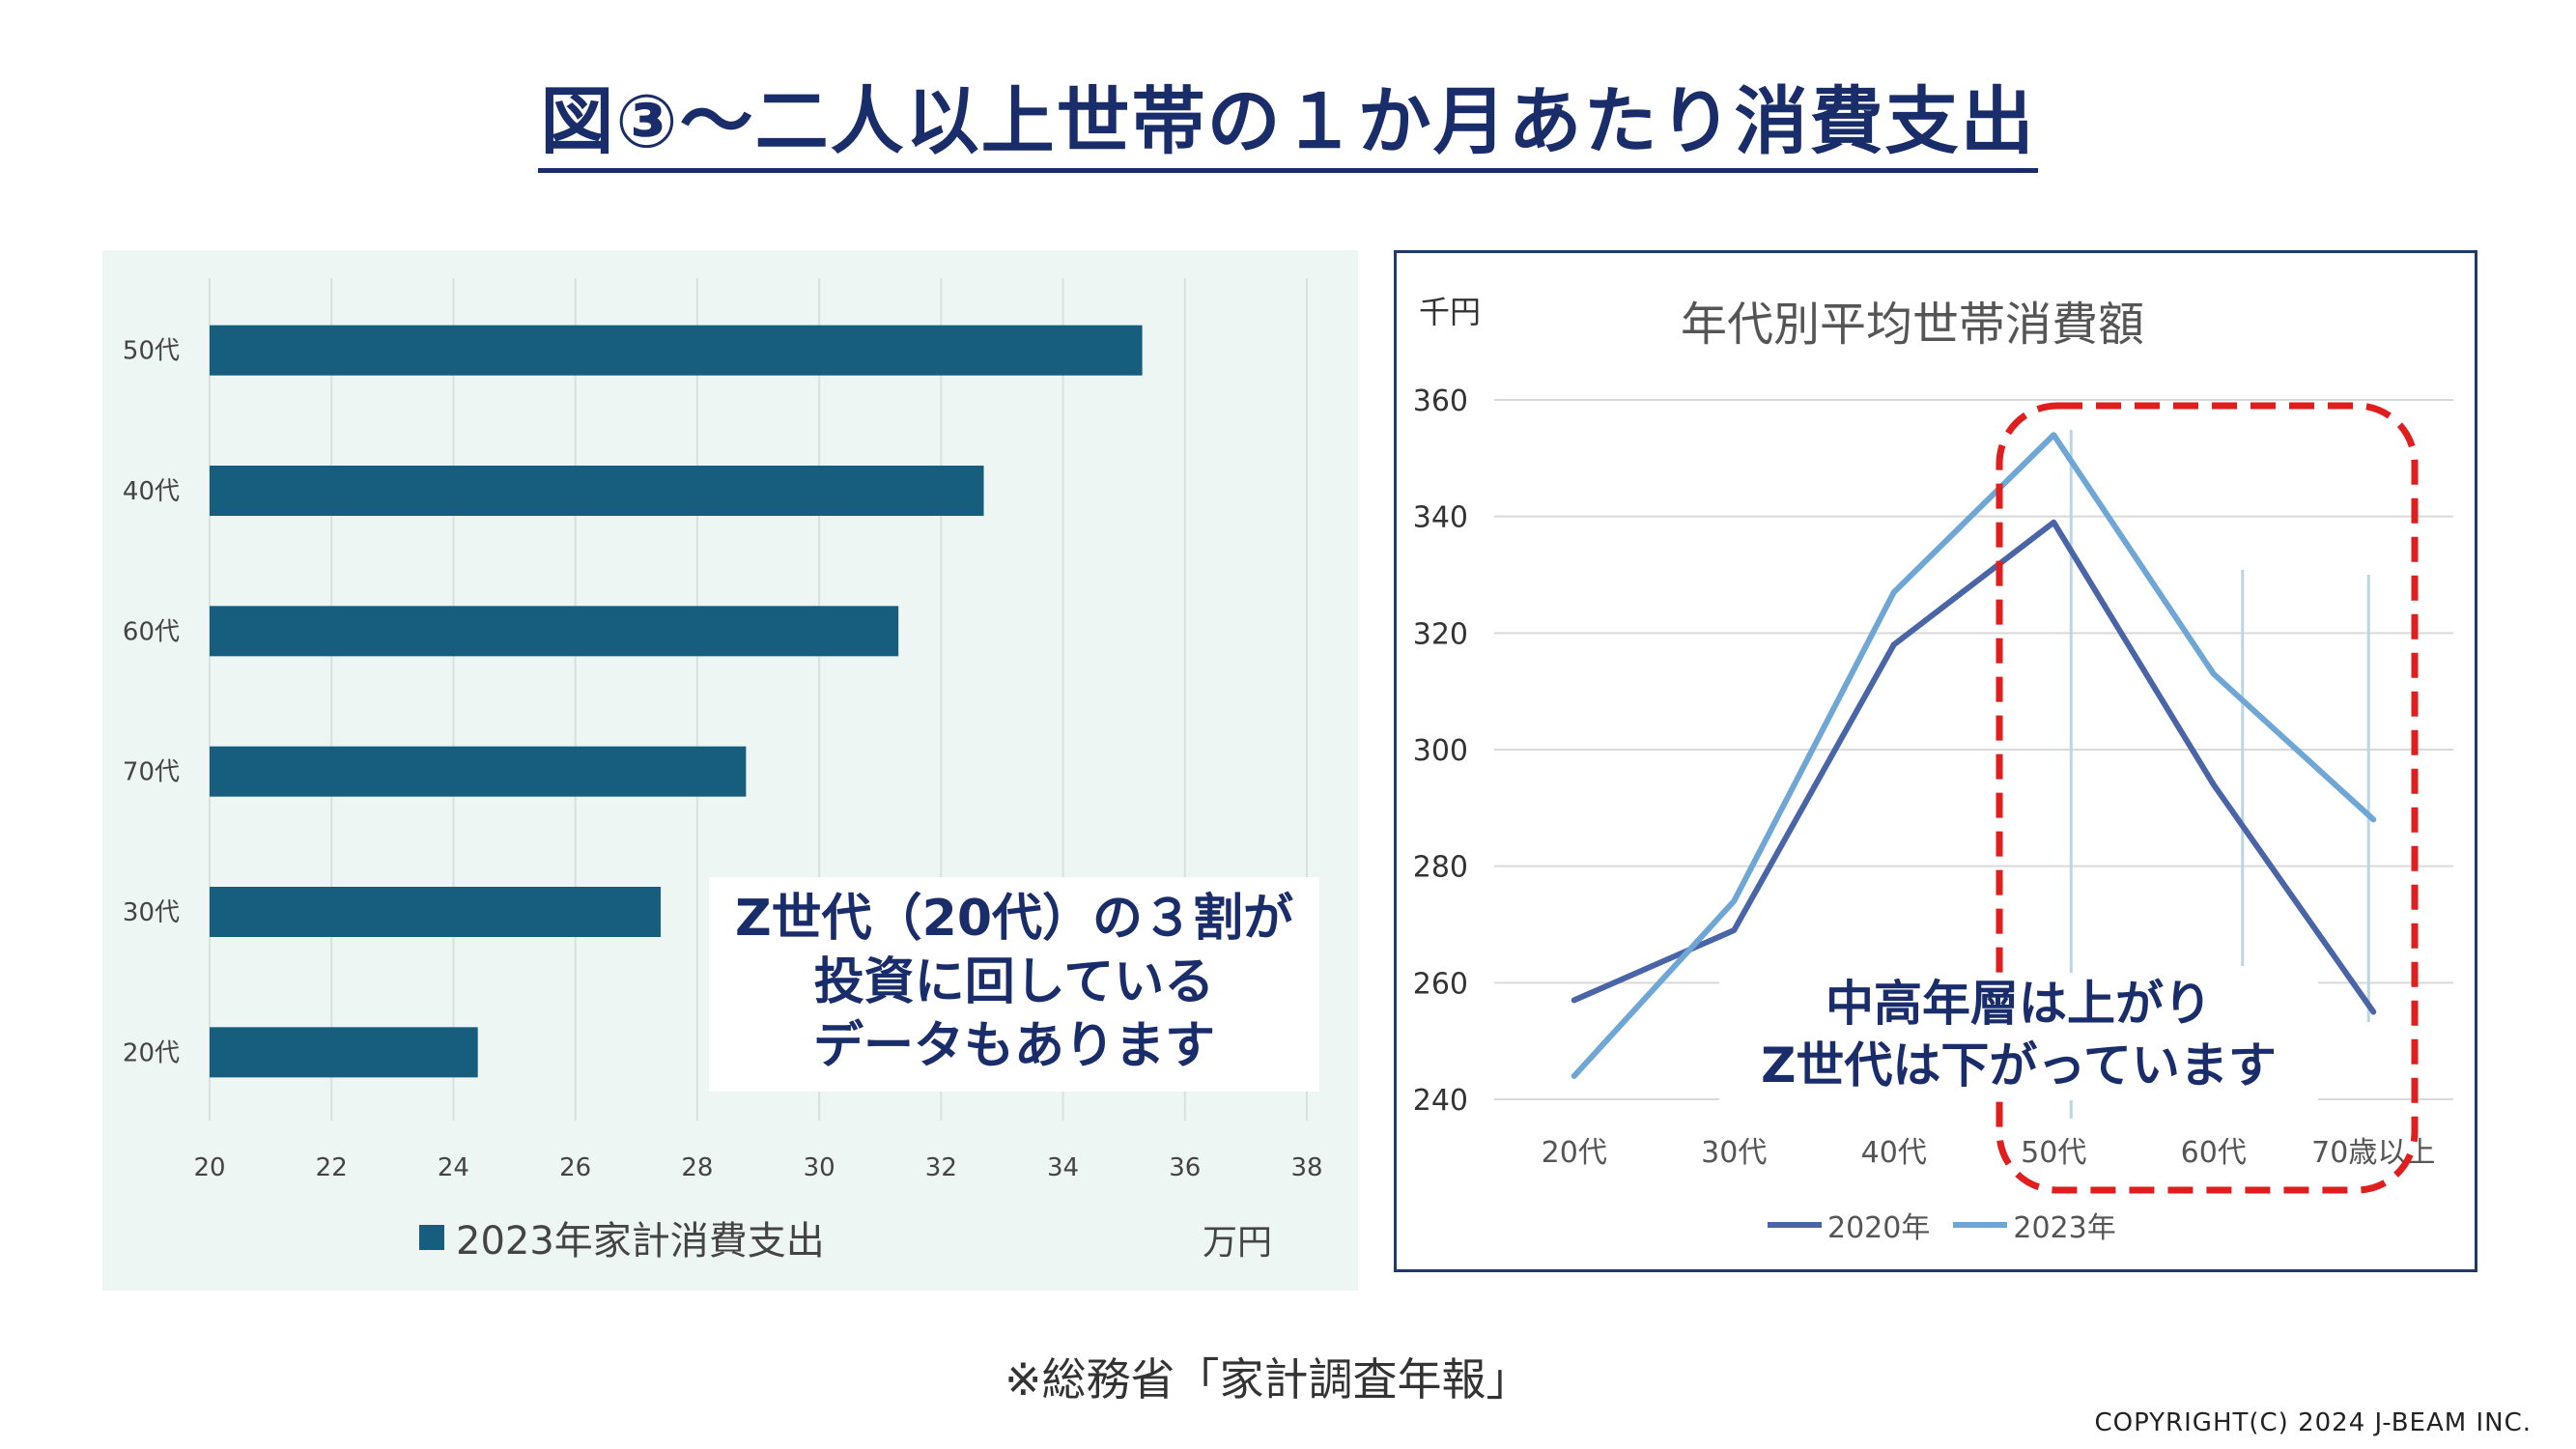 The height and width of the screenshot is (1449, 2576). I want to click on line-chart-callout: 中高年層は上がり Z世代は下がっています, so click(2018, 1036).